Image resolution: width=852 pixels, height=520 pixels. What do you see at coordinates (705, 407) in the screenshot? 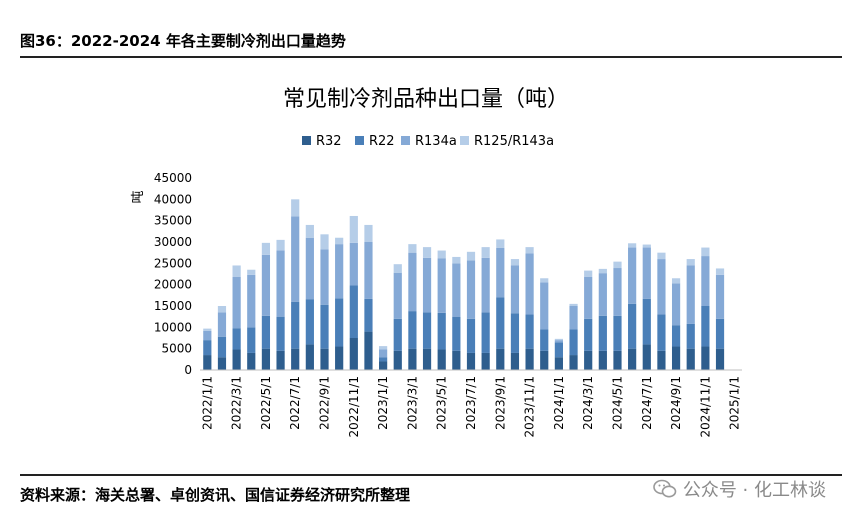
I see `x-tick-label: 2024/11/1` at bounding box center [705, 407].